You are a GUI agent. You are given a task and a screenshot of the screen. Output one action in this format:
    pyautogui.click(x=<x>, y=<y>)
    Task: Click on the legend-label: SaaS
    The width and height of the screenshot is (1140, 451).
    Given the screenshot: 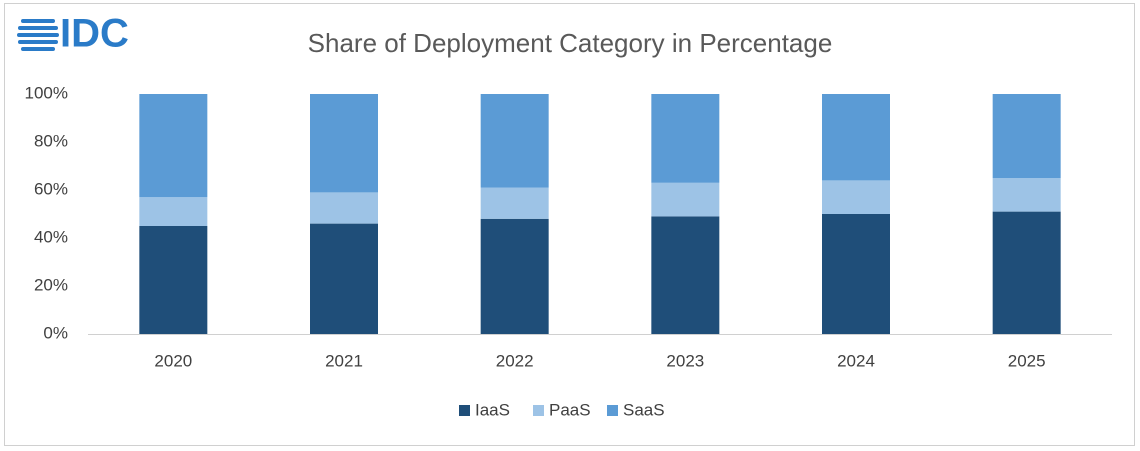 What is the action you would take?
    pyautogui.click(x=644, y=409)
    